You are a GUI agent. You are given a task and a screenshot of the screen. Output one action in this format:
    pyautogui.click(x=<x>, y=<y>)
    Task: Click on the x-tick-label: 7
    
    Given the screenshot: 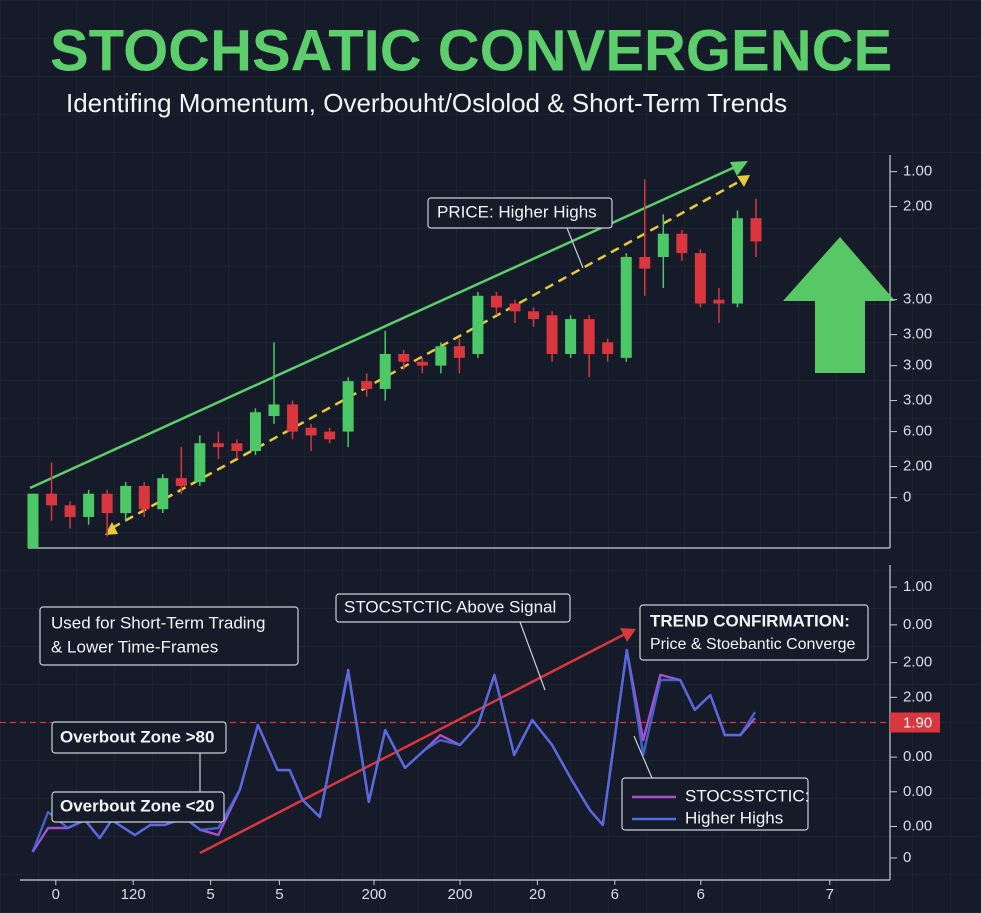 What is the action you would take?
    pyautogui.click(x=830, y=894)
    